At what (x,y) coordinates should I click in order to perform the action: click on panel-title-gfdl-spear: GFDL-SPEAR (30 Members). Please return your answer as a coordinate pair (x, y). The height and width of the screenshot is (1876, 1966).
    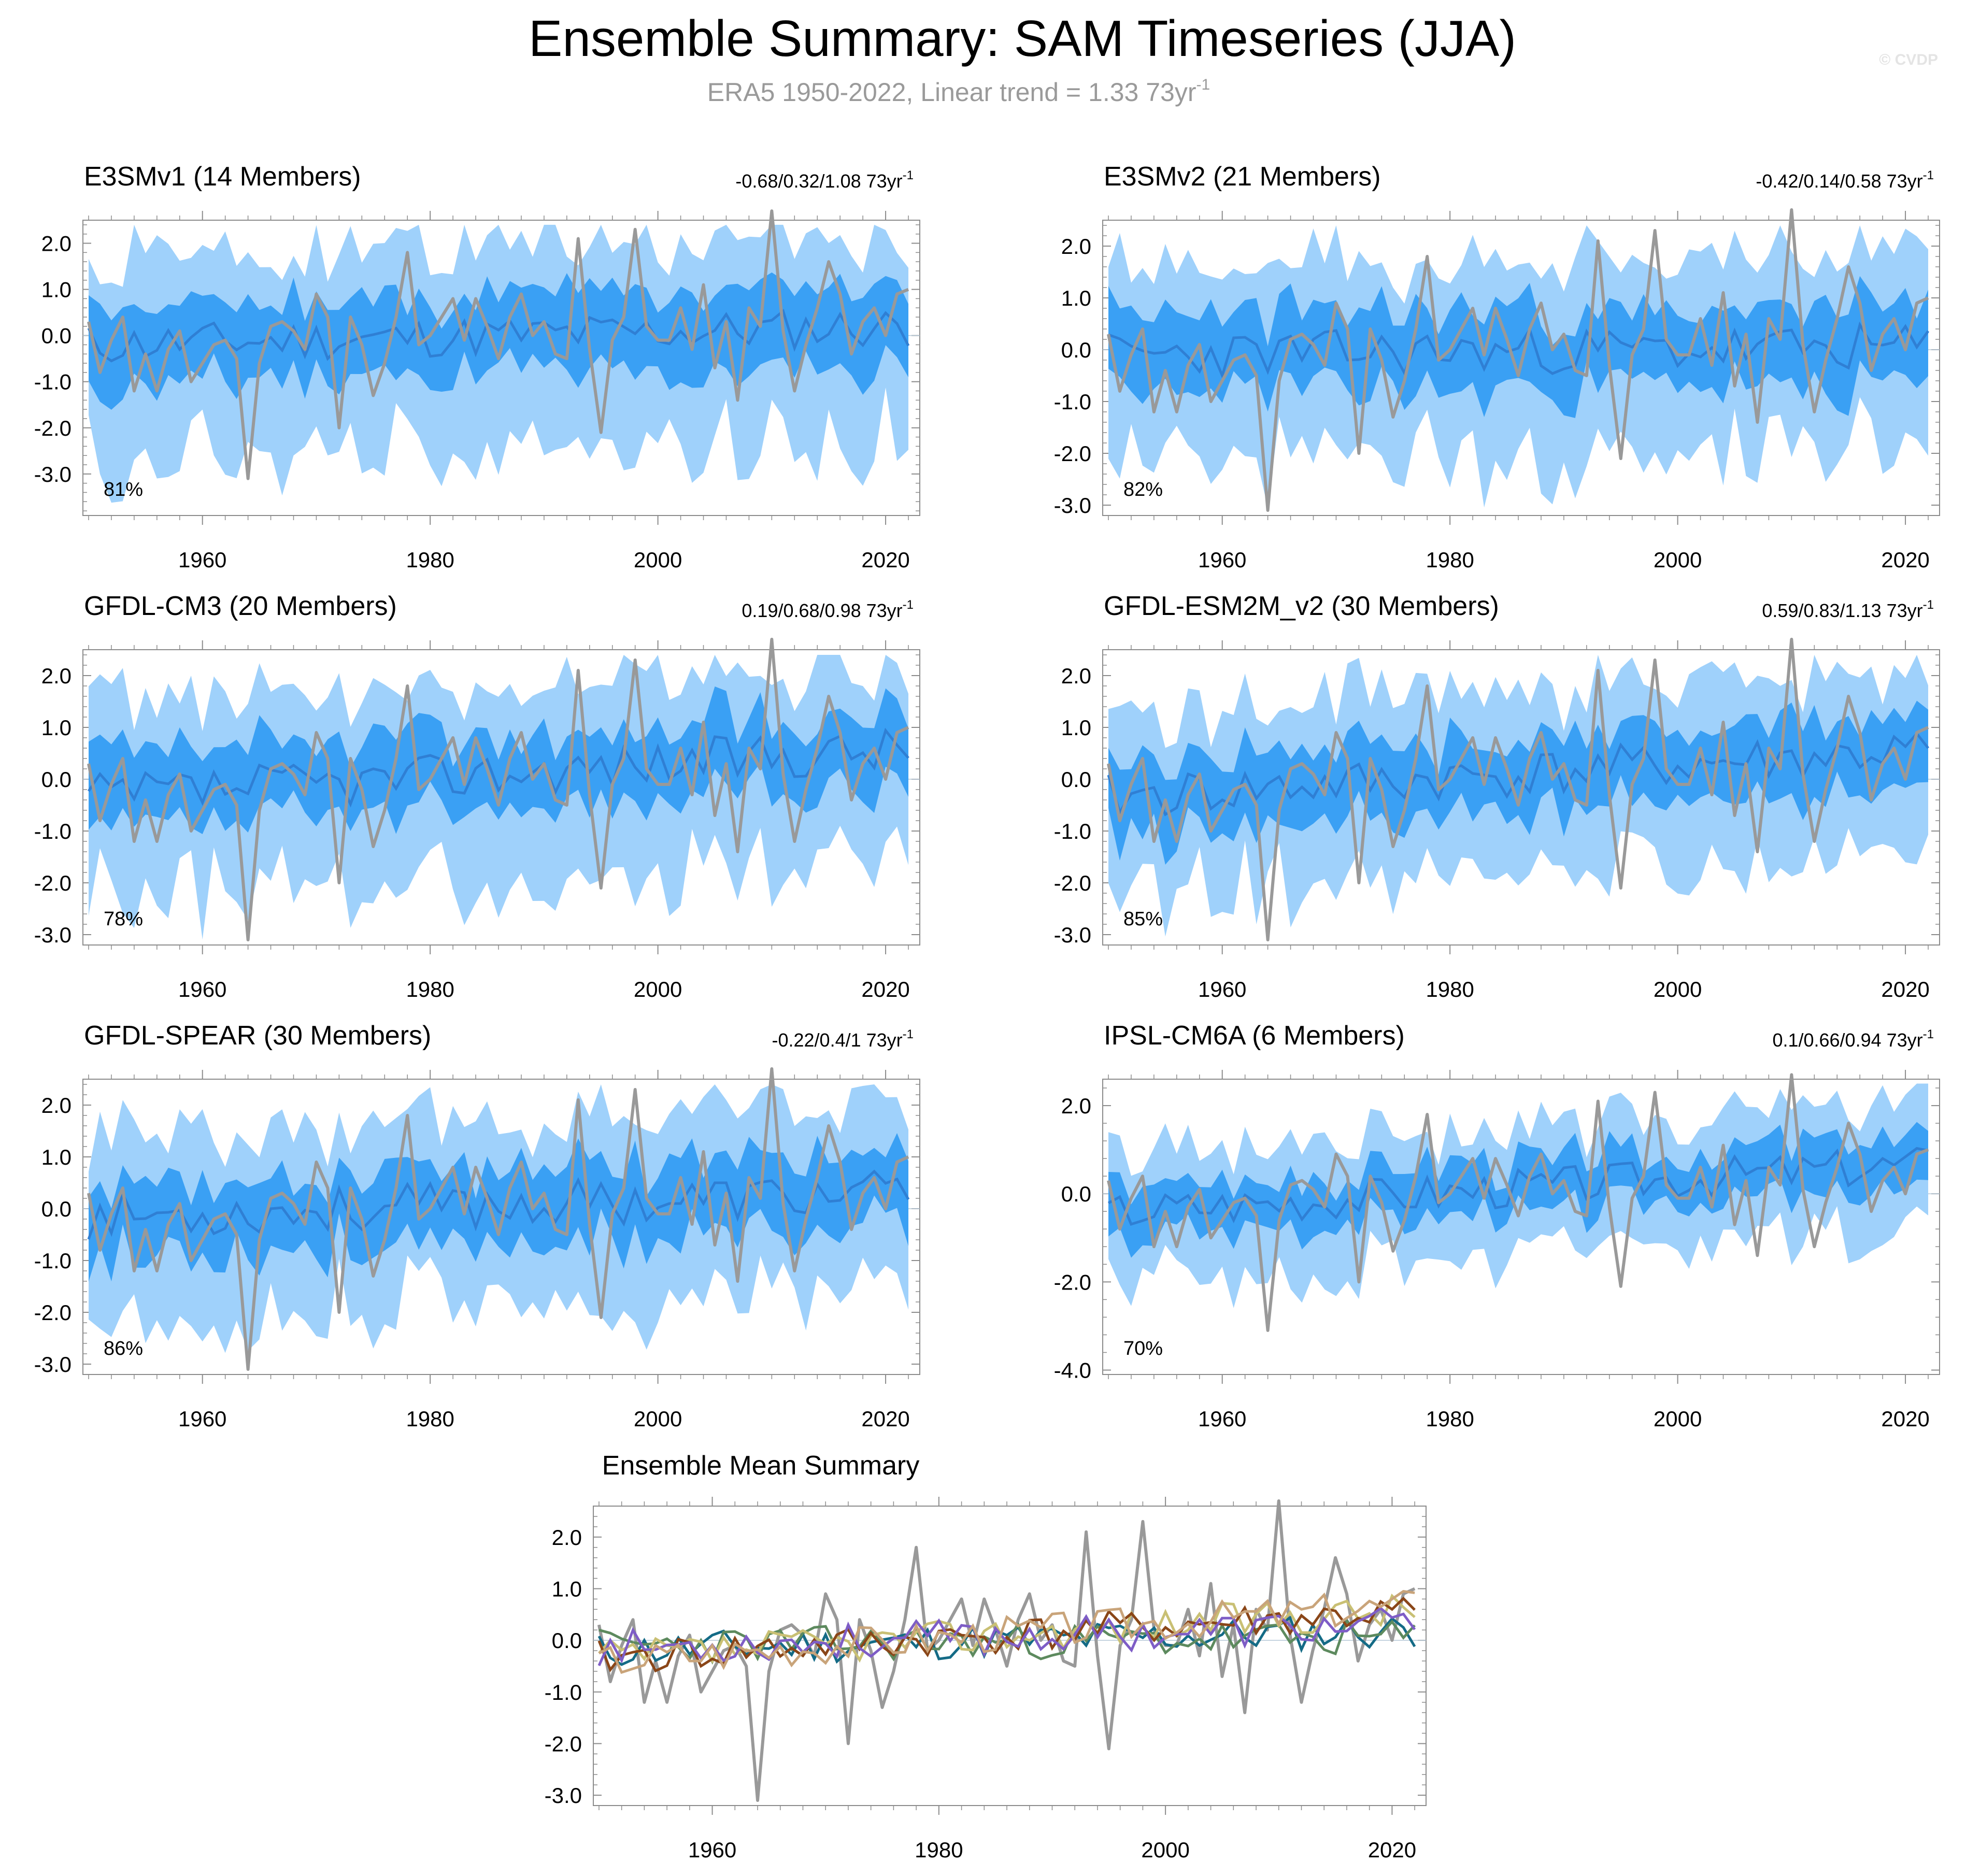
    Looking at the image, I should click on (257, 1036).